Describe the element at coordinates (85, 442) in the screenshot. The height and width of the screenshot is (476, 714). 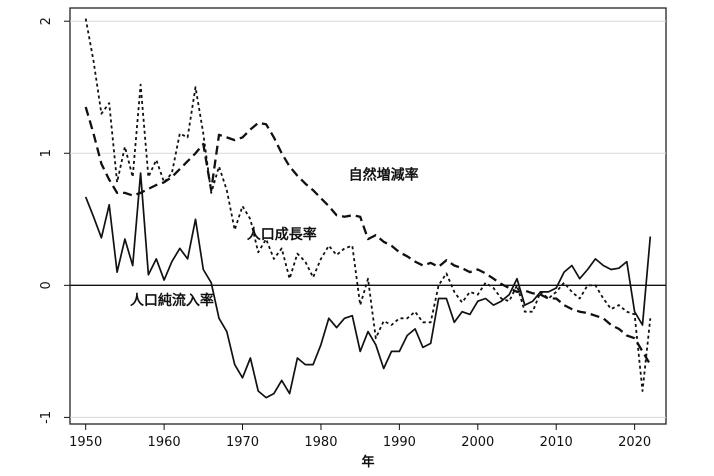
I see `x-tick-label: 1950` at that location.